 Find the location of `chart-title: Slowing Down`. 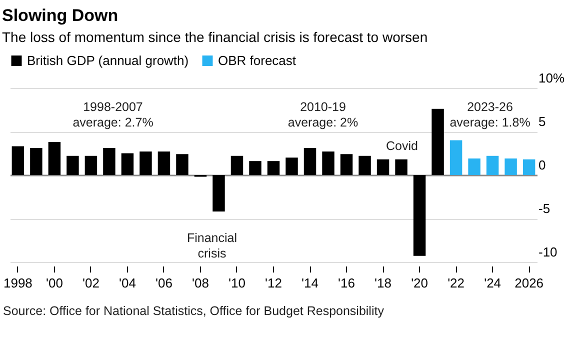

chart-title: Slowing Down is located at coordinates (60, 15).